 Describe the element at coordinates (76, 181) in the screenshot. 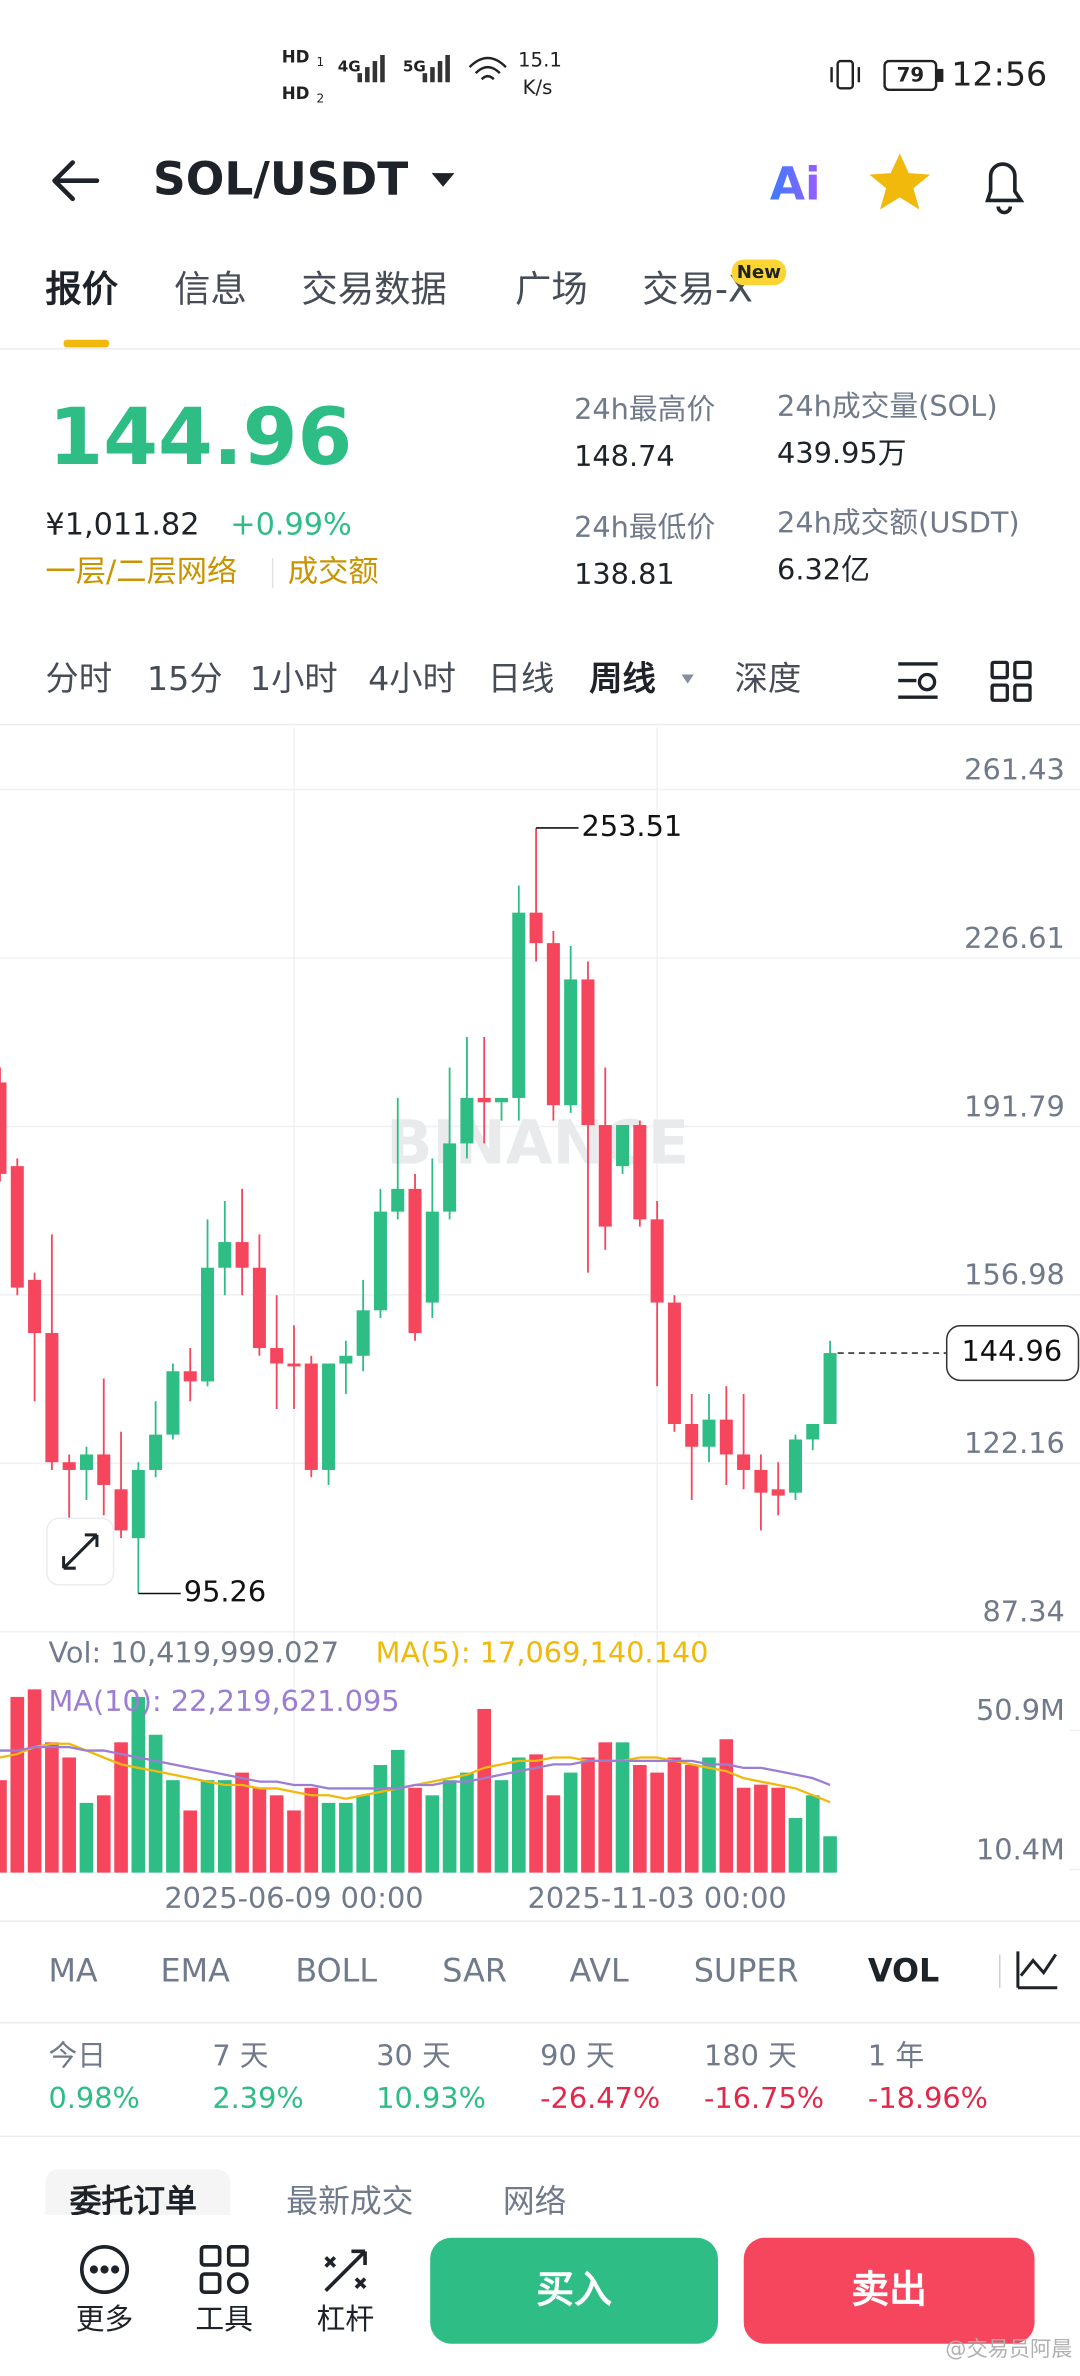

I see `back-button` at that location.